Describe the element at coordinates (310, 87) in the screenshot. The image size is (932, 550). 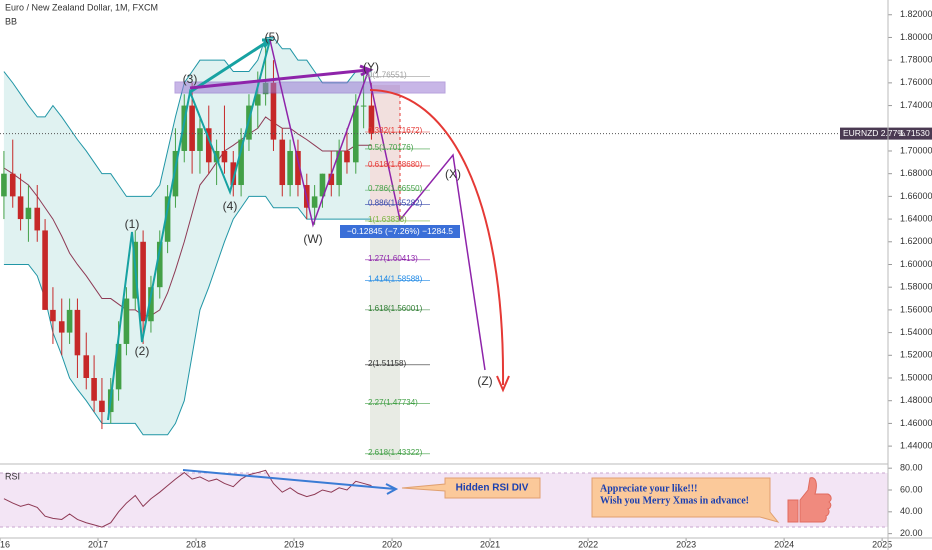
I see `channel` at that location.